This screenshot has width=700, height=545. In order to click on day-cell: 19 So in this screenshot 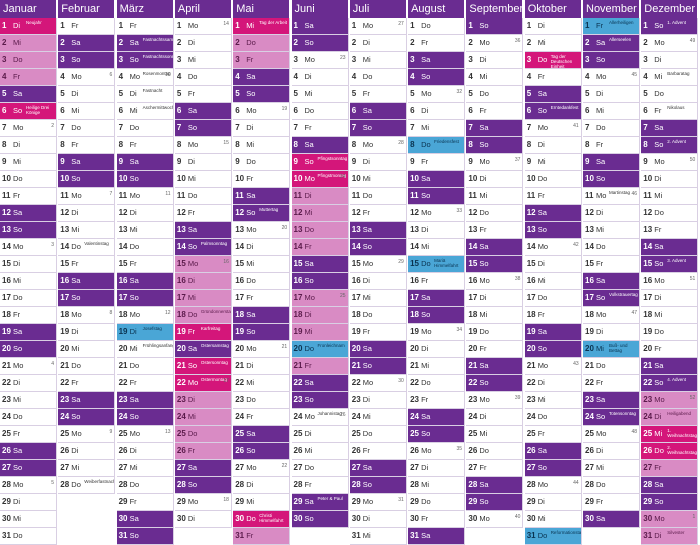, I will do `click(262, 332)`.